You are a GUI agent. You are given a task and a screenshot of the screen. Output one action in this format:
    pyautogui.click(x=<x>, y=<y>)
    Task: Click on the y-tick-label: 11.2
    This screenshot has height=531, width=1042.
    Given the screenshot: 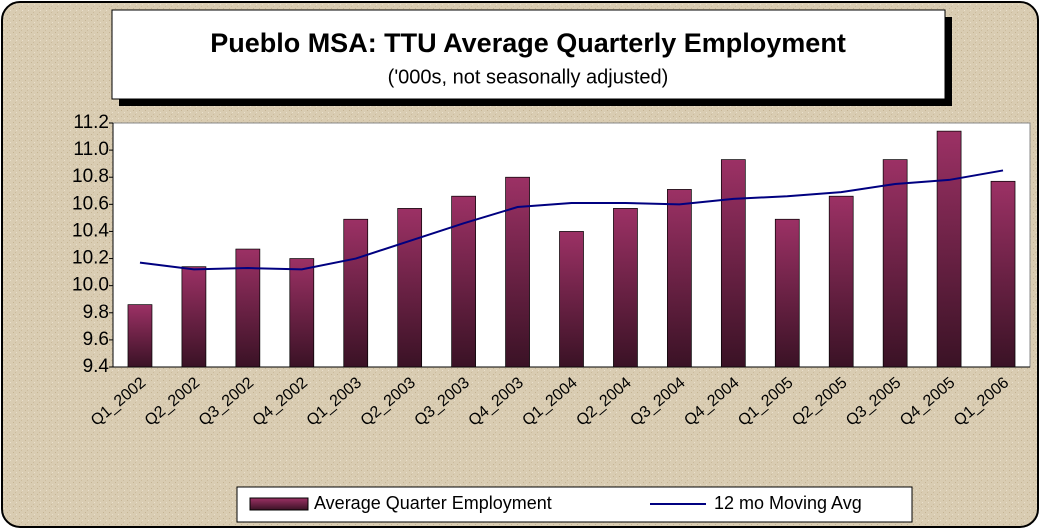 What is the action you would take?
    pyautogui.click(x=91, y=122)
    